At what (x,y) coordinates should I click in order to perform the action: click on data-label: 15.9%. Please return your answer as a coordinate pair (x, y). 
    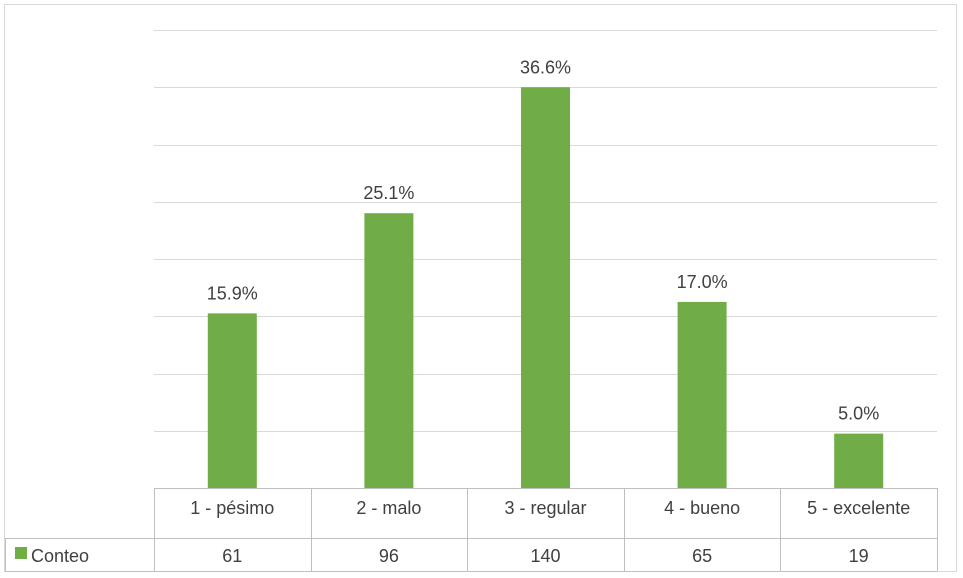
    Looking at the image, I should click on (232, 293).